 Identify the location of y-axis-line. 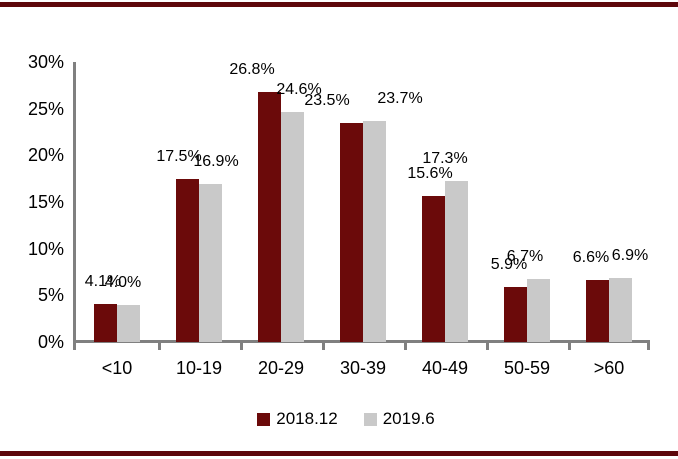
(74, 206).